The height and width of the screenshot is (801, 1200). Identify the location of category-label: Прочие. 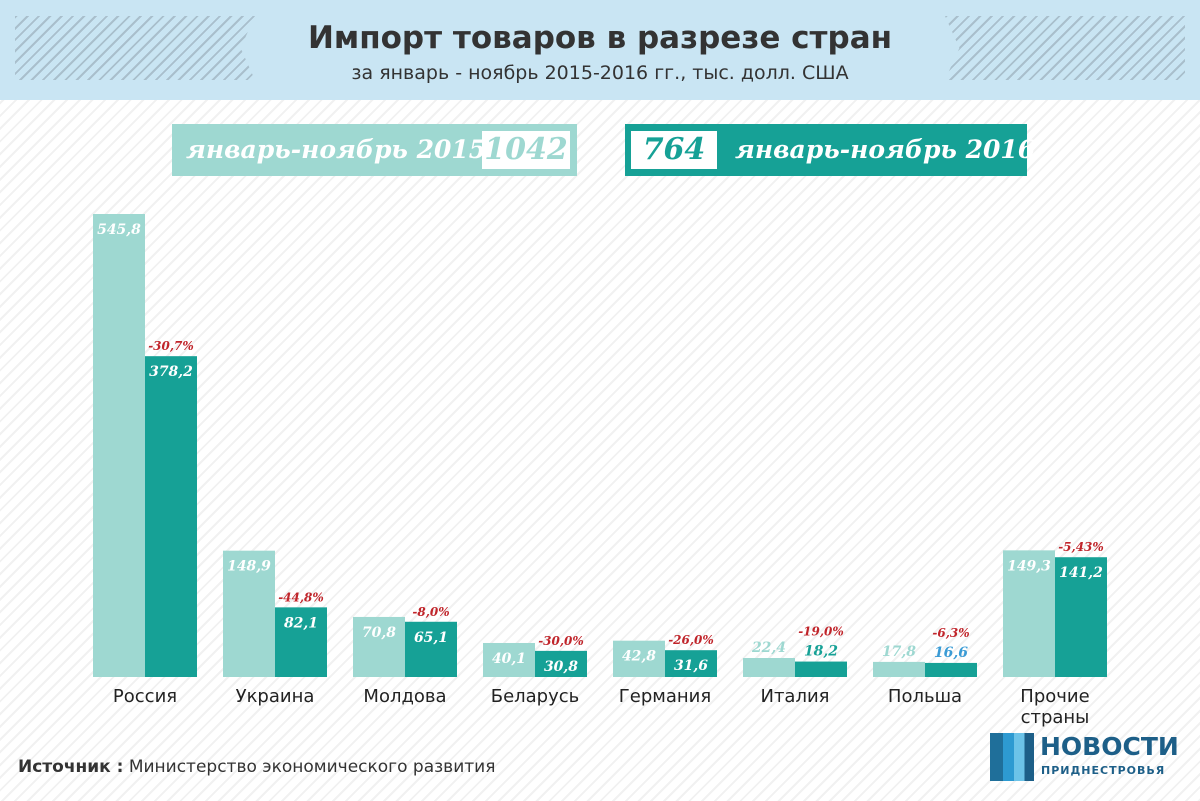
(1054, 696).